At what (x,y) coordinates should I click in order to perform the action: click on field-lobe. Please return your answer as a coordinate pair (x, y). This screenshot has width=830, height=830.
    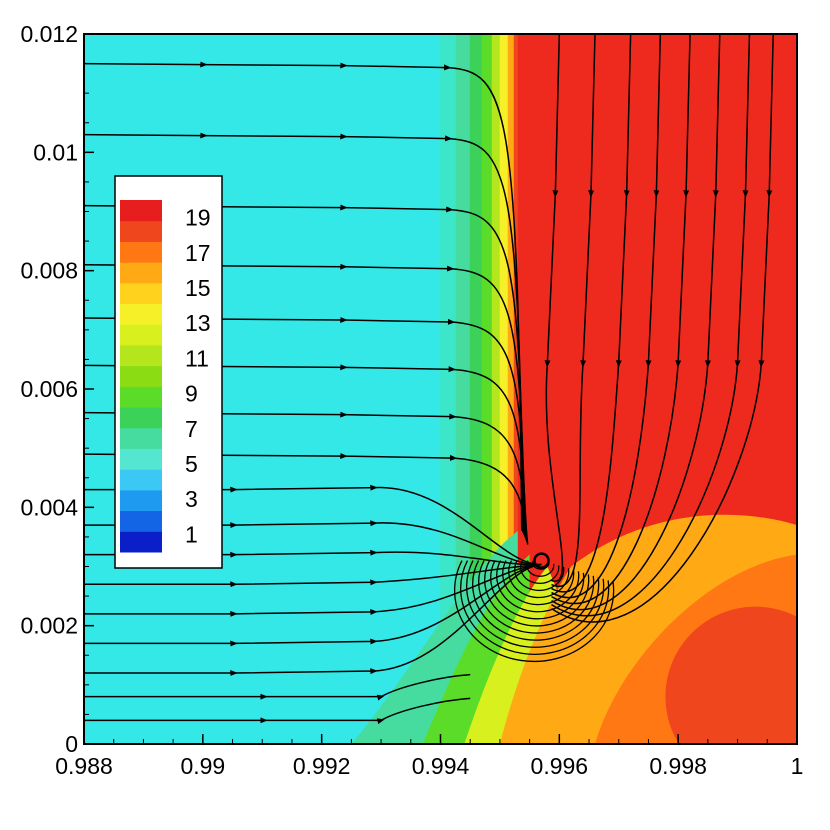
    Looking at the image, I should click on (731, 675).